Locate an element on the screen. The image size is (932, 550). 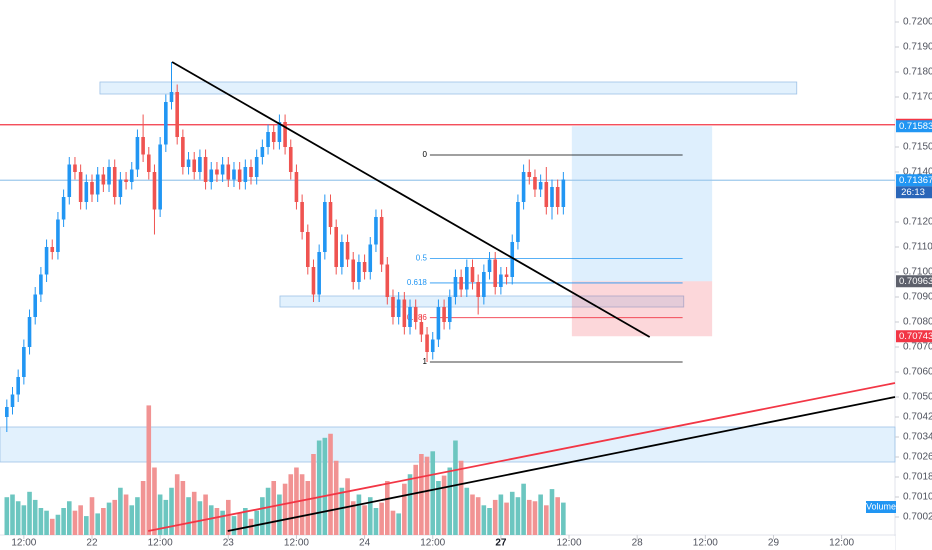
fib-label: 0.618 is located at coordinates (417, 282).